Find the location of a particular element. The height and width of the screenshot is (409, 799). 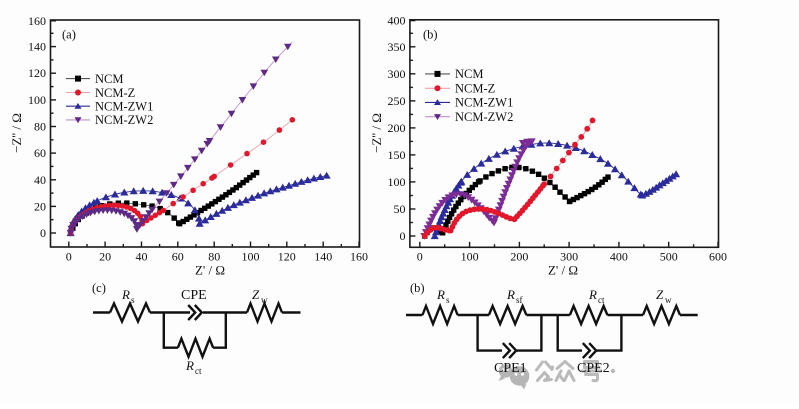

svg-text: sf is located at coordinates (519, 300).